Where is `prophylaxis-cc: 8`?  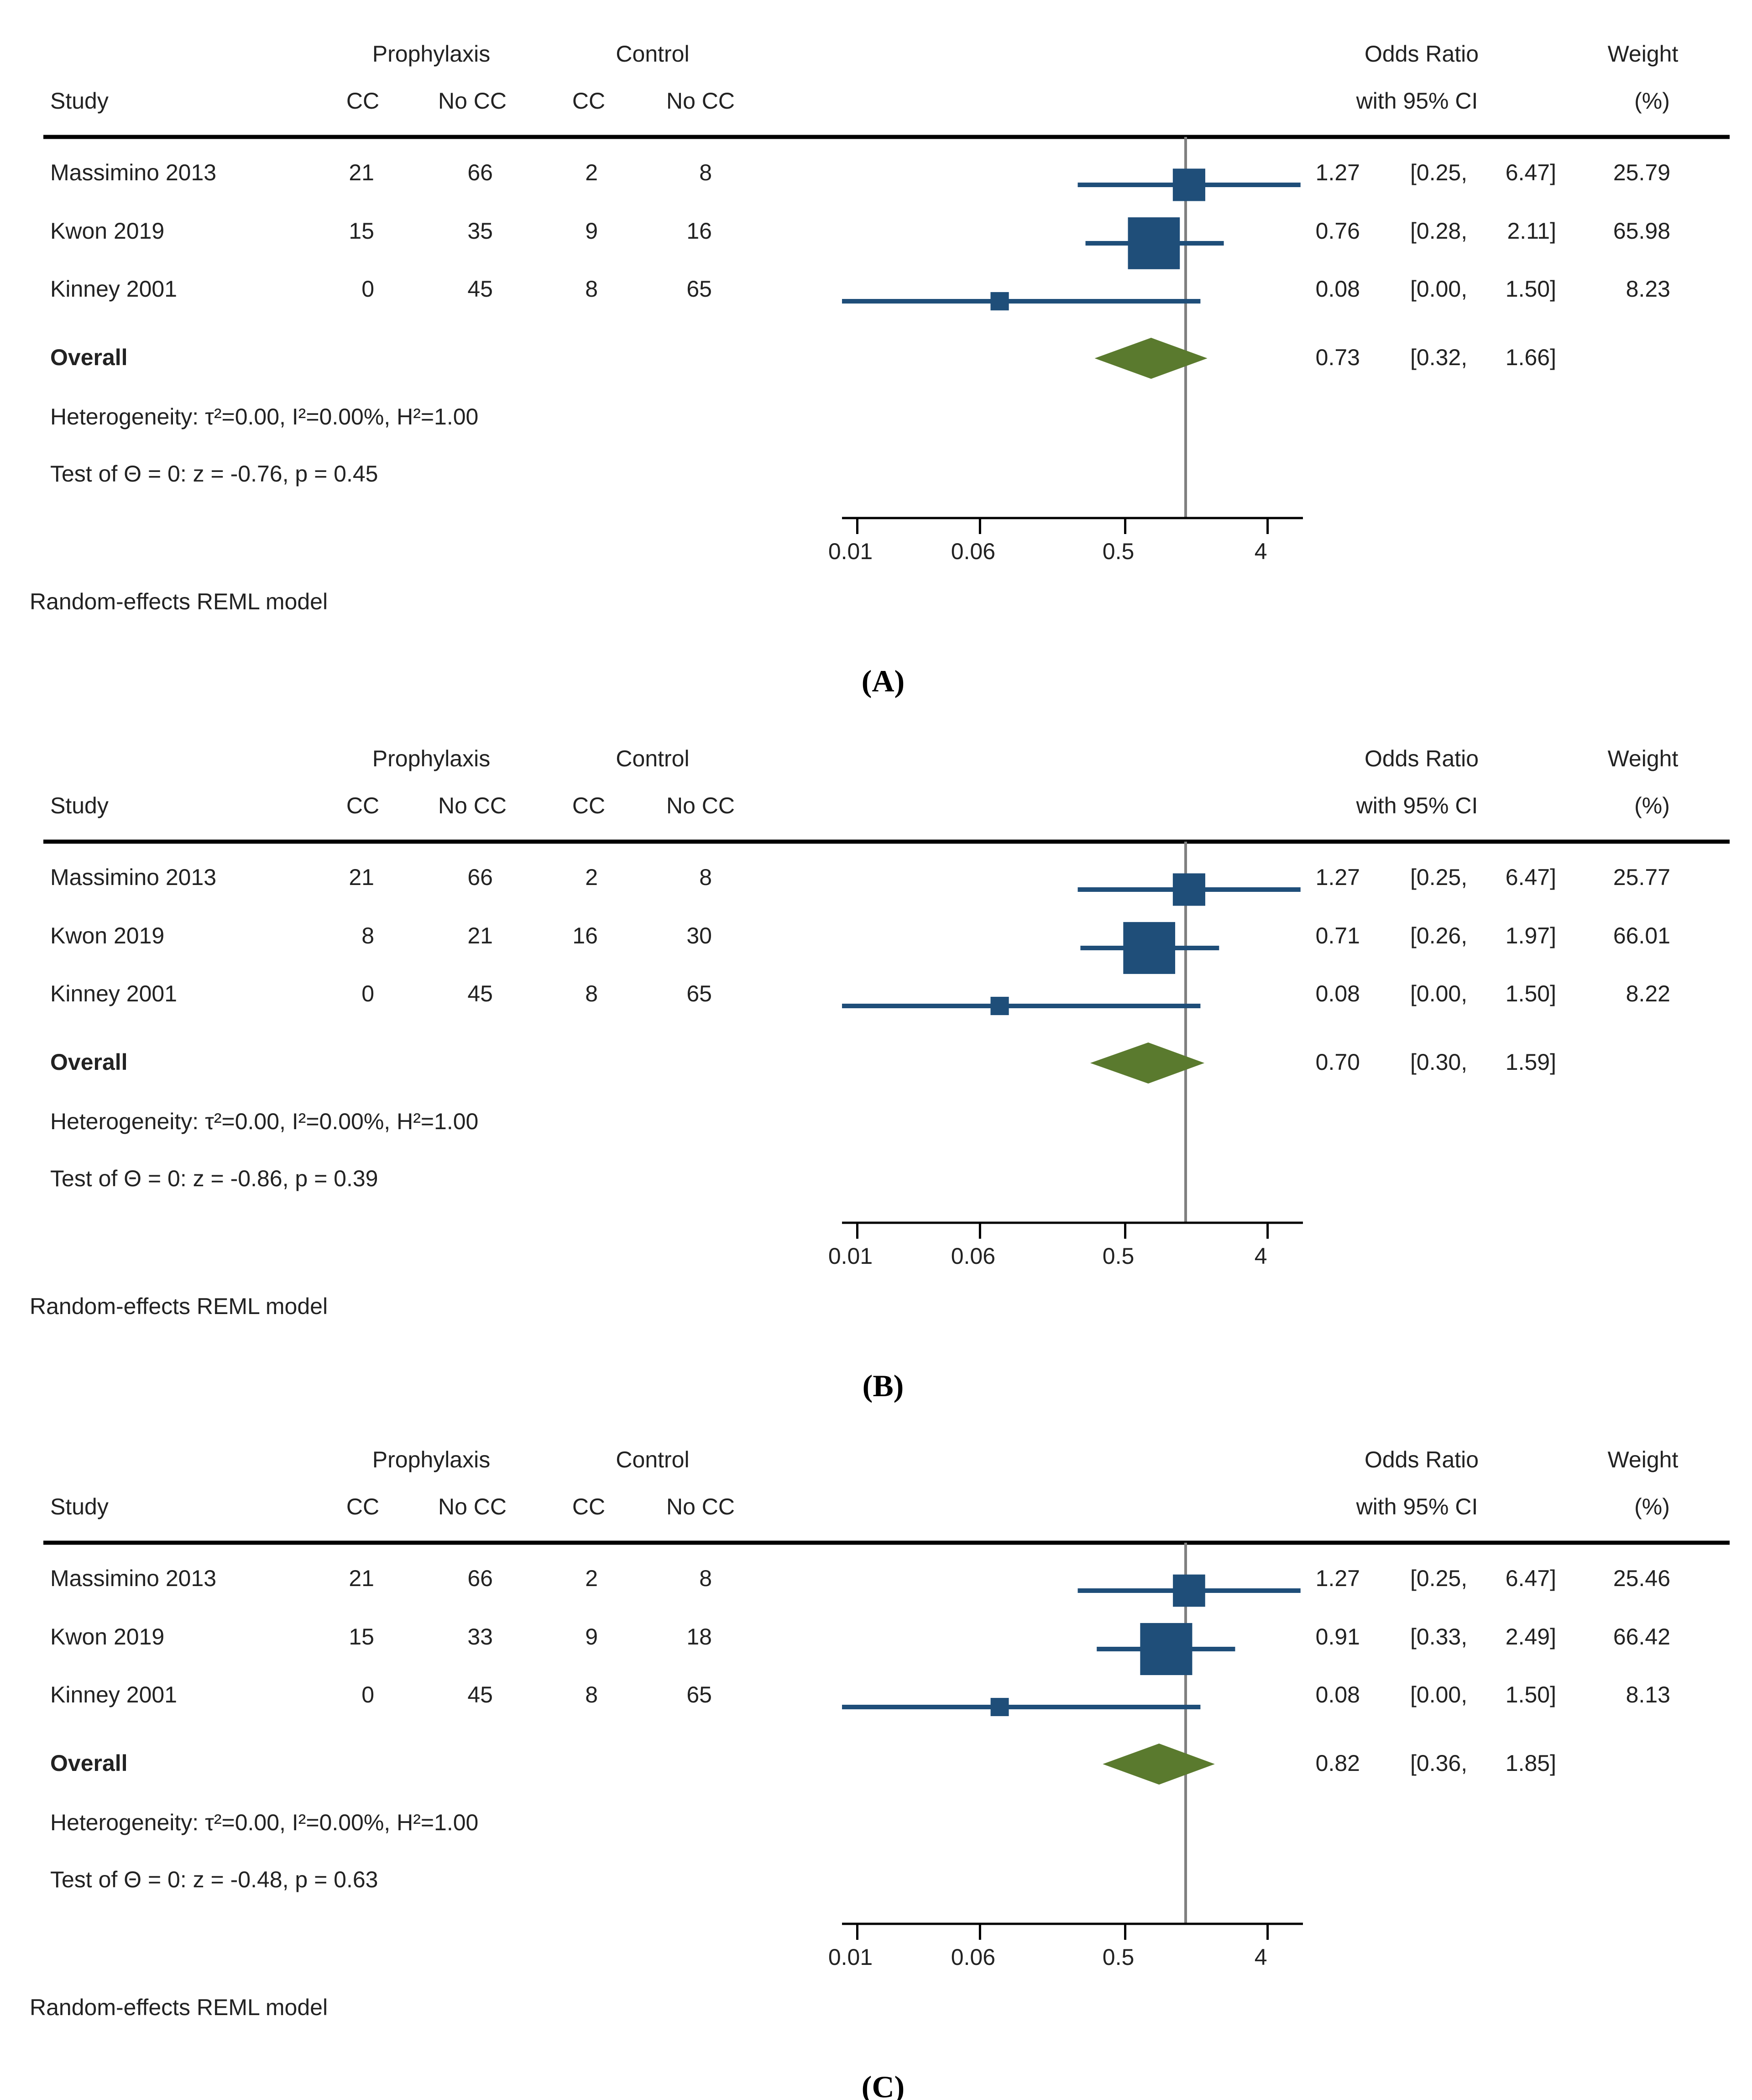
prophylaxis-cc: 8 is located at coordinates (367, 935).